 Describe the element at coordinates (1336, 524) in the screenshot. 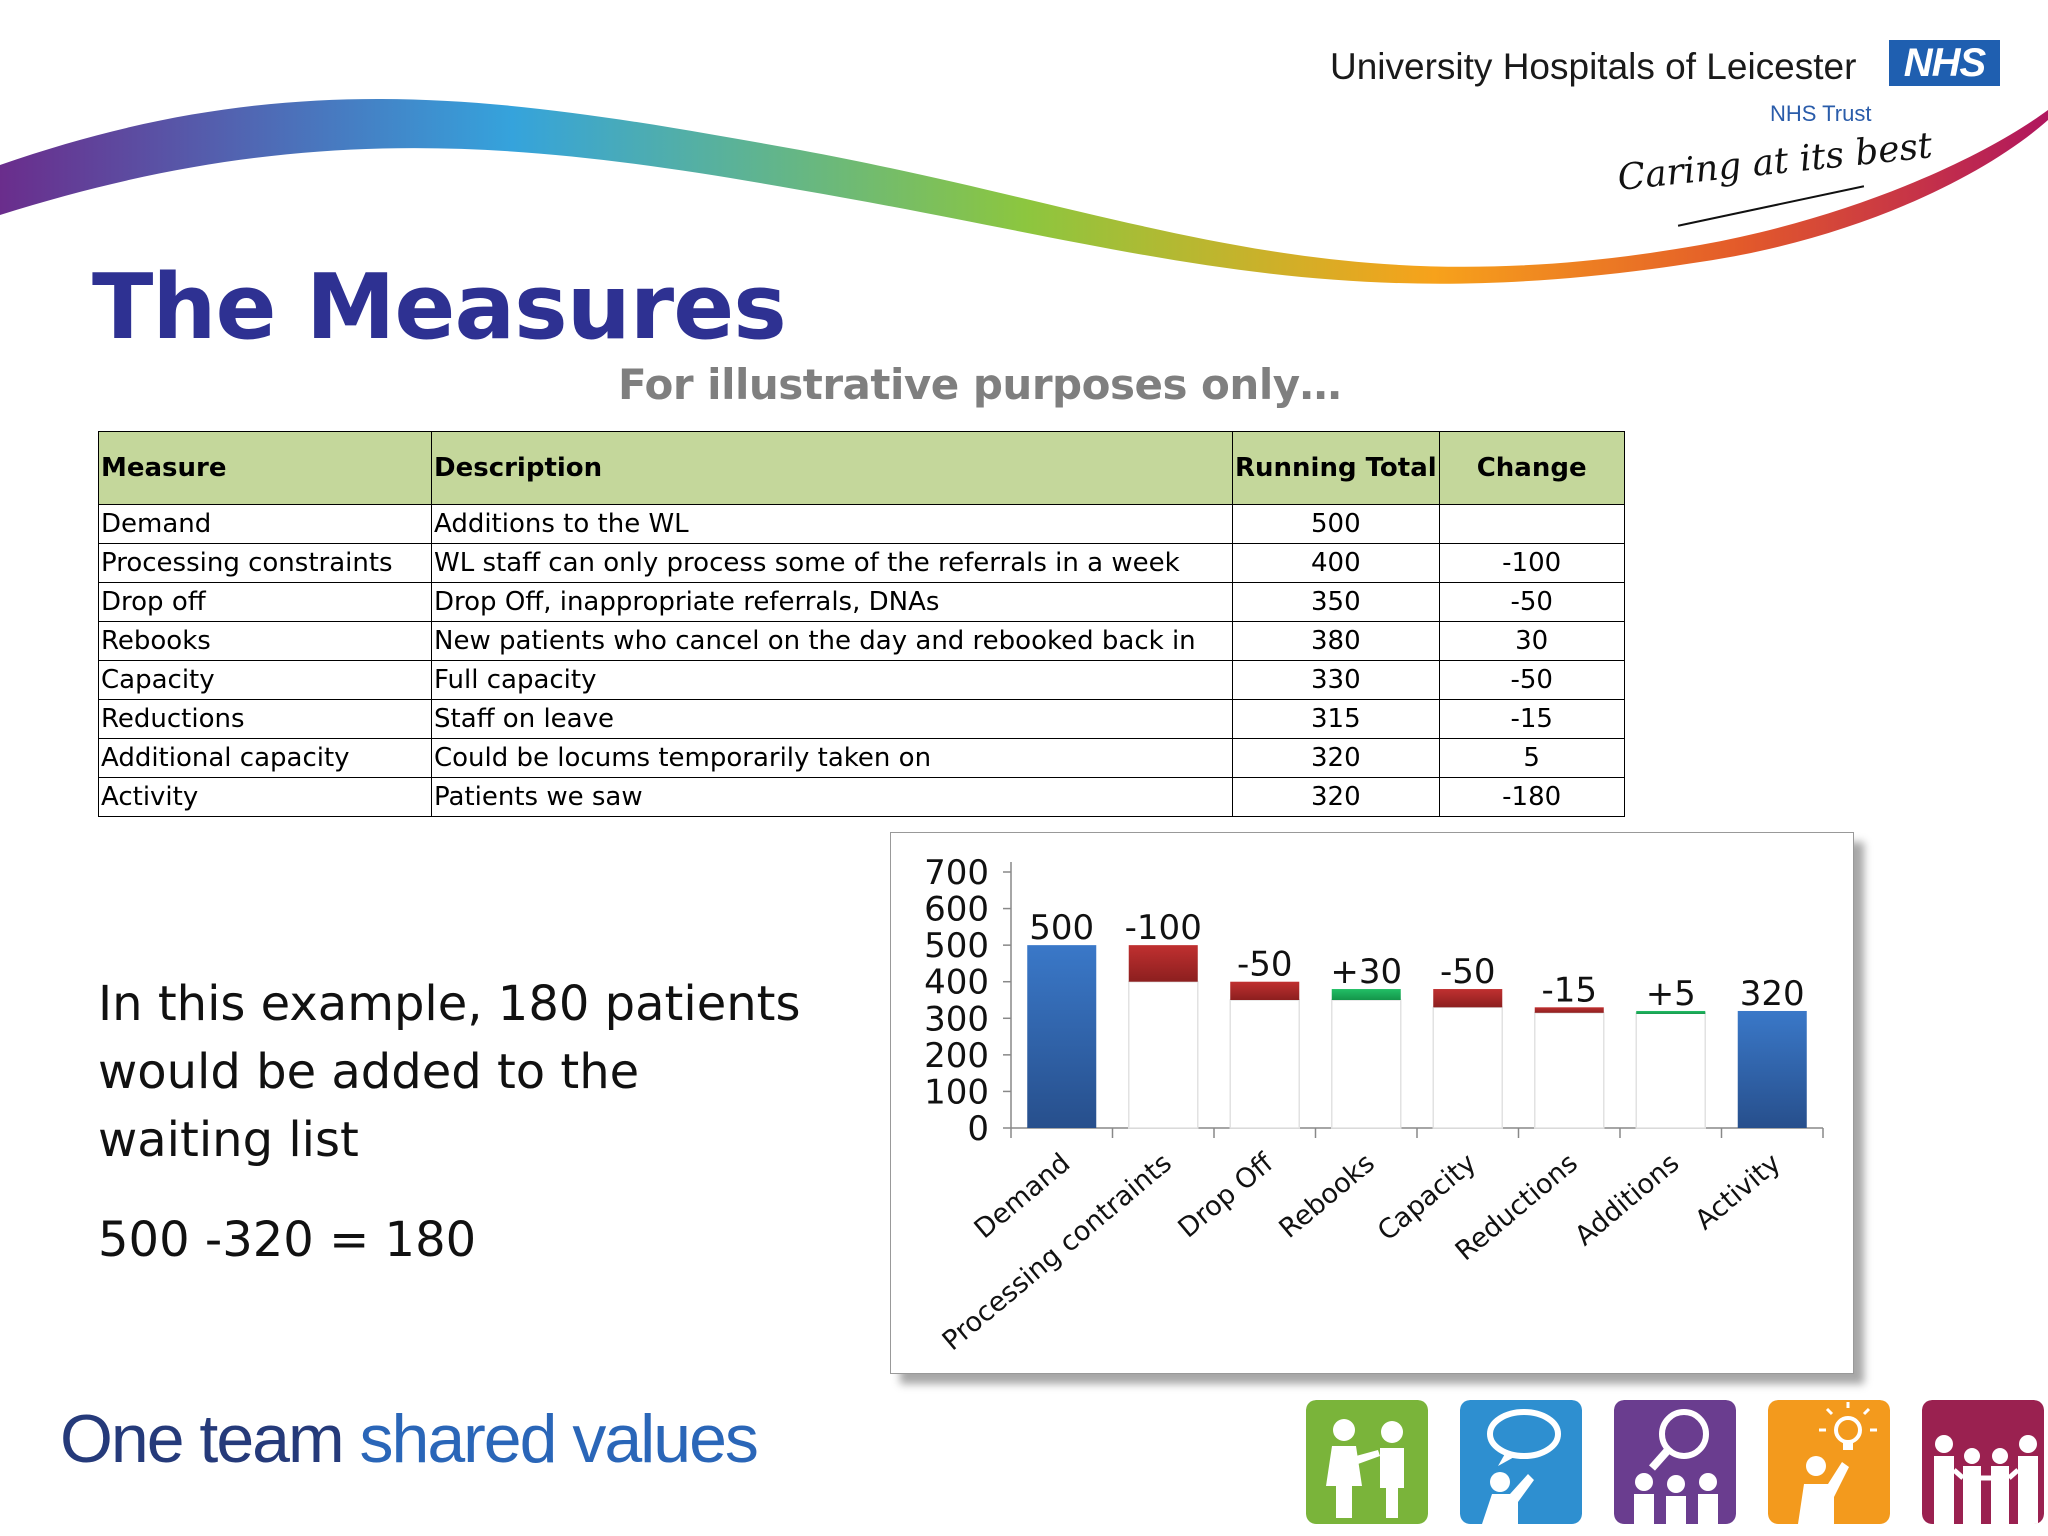

I see `cell-running-total: 500` at that location.